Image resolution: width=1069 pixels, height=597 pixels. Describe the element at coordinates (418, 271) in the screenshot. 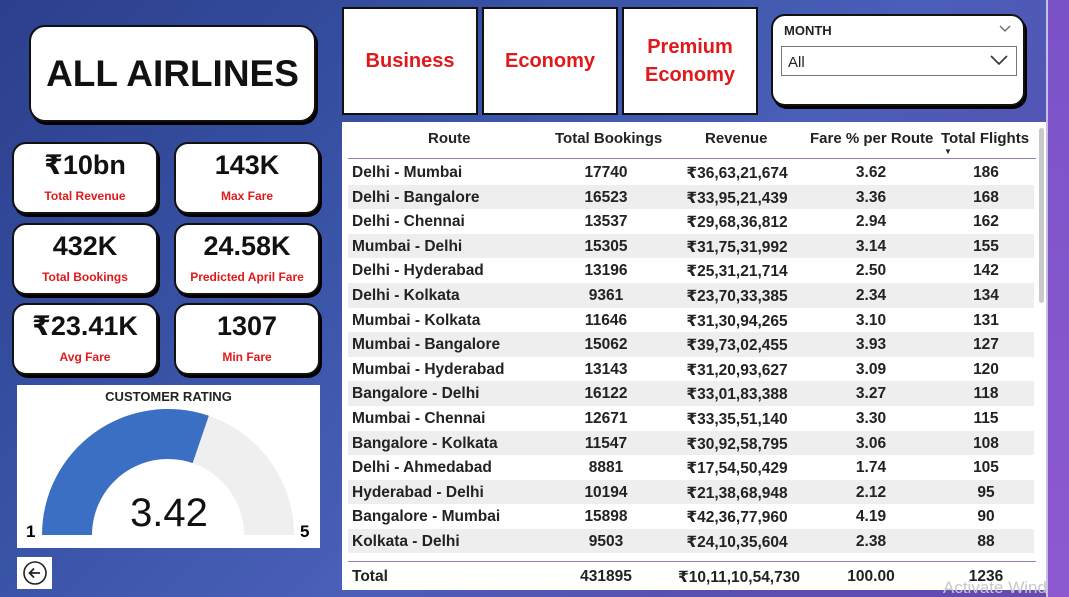

I see `route-cell: Delhi - Hyderabad` at that location.